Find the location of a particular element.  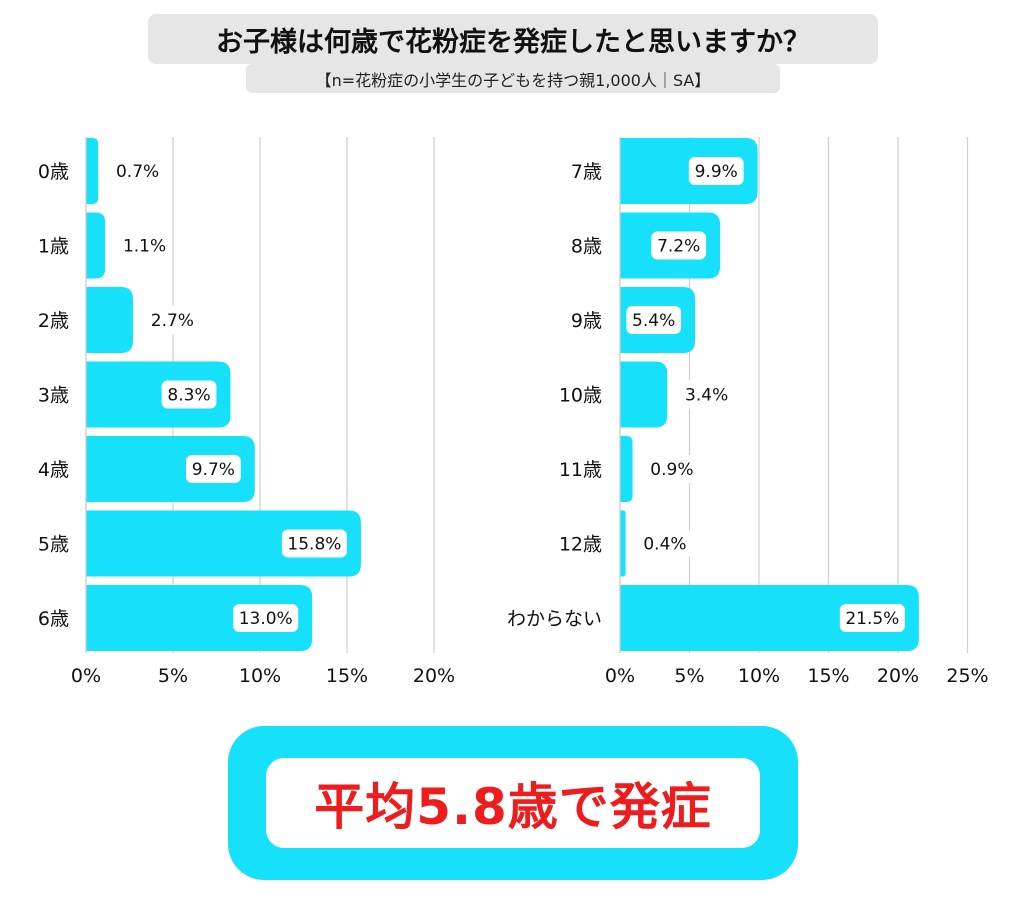

category-label: 2歳 is located at coordinates (53, 321).